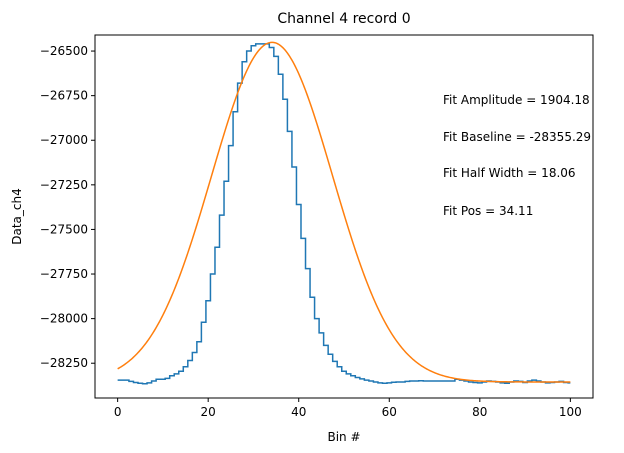 The height and width of the screenshot is (453, 624). I want to click on x-tick-label: 0, so click(118, 412).